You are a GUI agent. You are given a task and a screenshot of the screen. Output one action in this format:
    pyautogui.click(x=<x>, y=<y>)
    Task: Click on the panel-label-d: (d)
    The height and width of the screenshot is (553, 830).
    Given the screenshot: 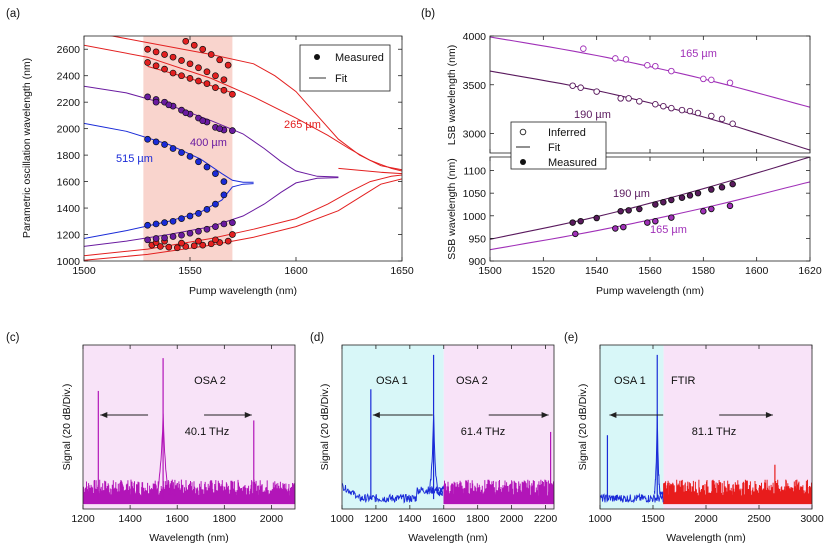 What is the action you would take?
    pyautogui.click(x=317, y=338)
    